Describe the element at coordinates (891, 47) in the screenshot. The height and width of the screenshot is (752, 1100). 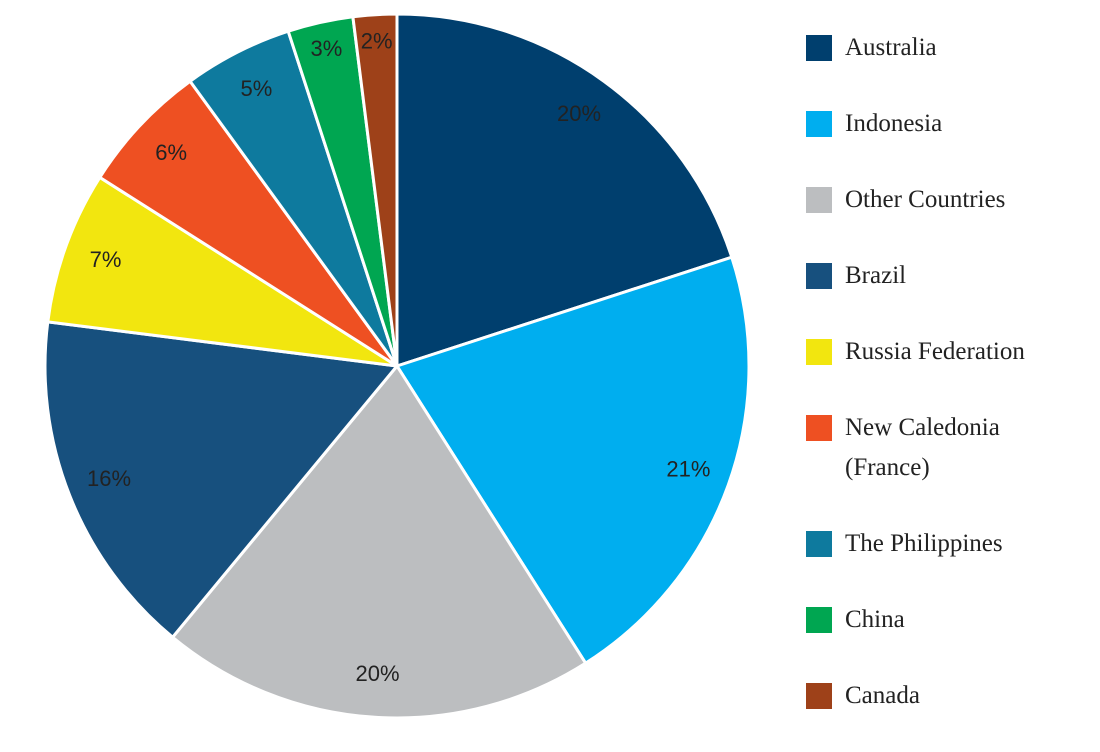
I see `legend-label: Australia` at that location.